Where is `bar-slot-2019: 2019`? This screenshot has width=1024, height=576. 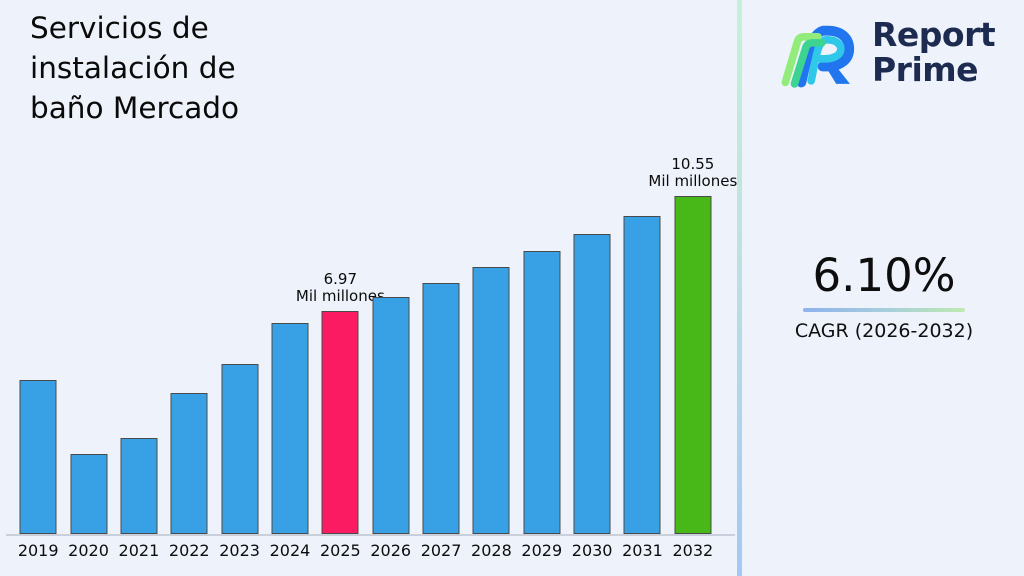
bar-slot-2019: 2019 is located at coordinates (38, 347).